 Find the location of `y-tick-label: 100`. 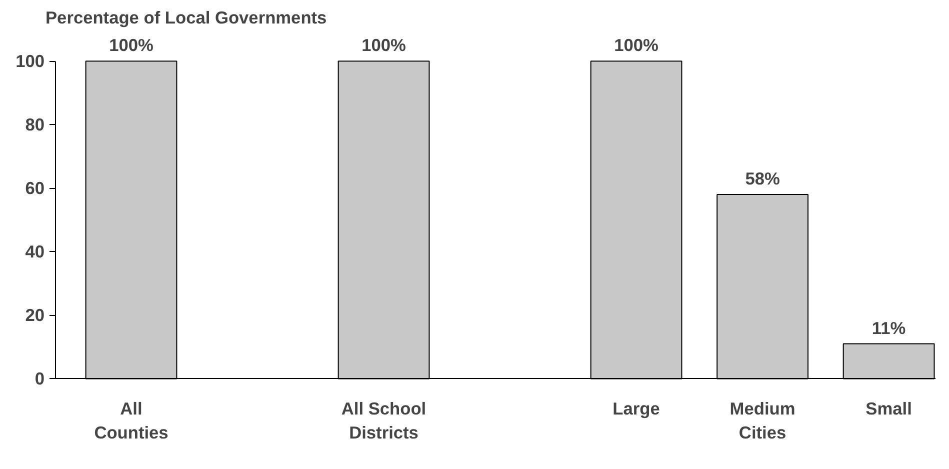

y-tick-label: 100 is located at coordinates (30, 61).